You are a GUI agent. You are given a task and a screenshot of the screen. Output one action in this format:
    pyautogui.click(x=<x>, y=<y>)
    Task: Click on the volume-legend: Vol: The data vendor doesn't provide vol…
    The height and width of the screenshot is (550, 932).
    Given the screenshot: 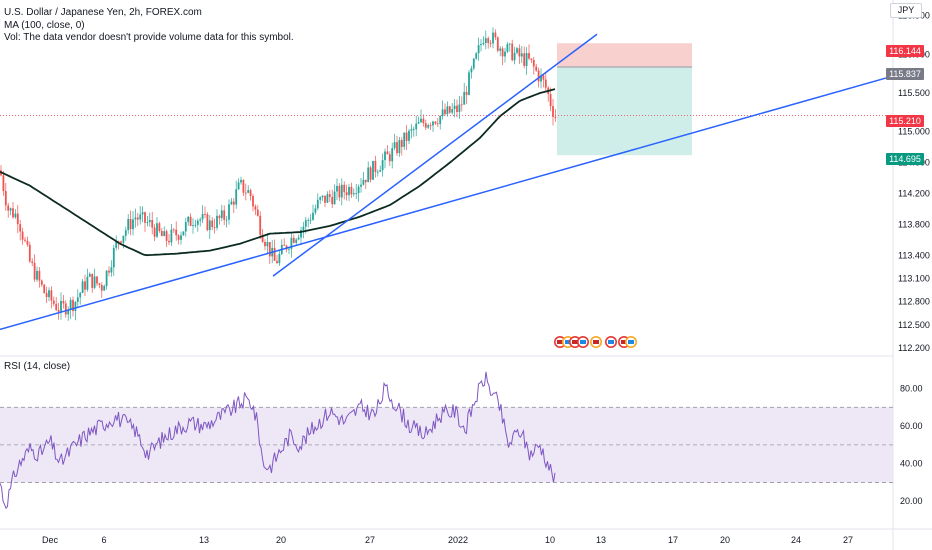 What is the action you would take?
    pyautogui.click(x=149, y=37)
    